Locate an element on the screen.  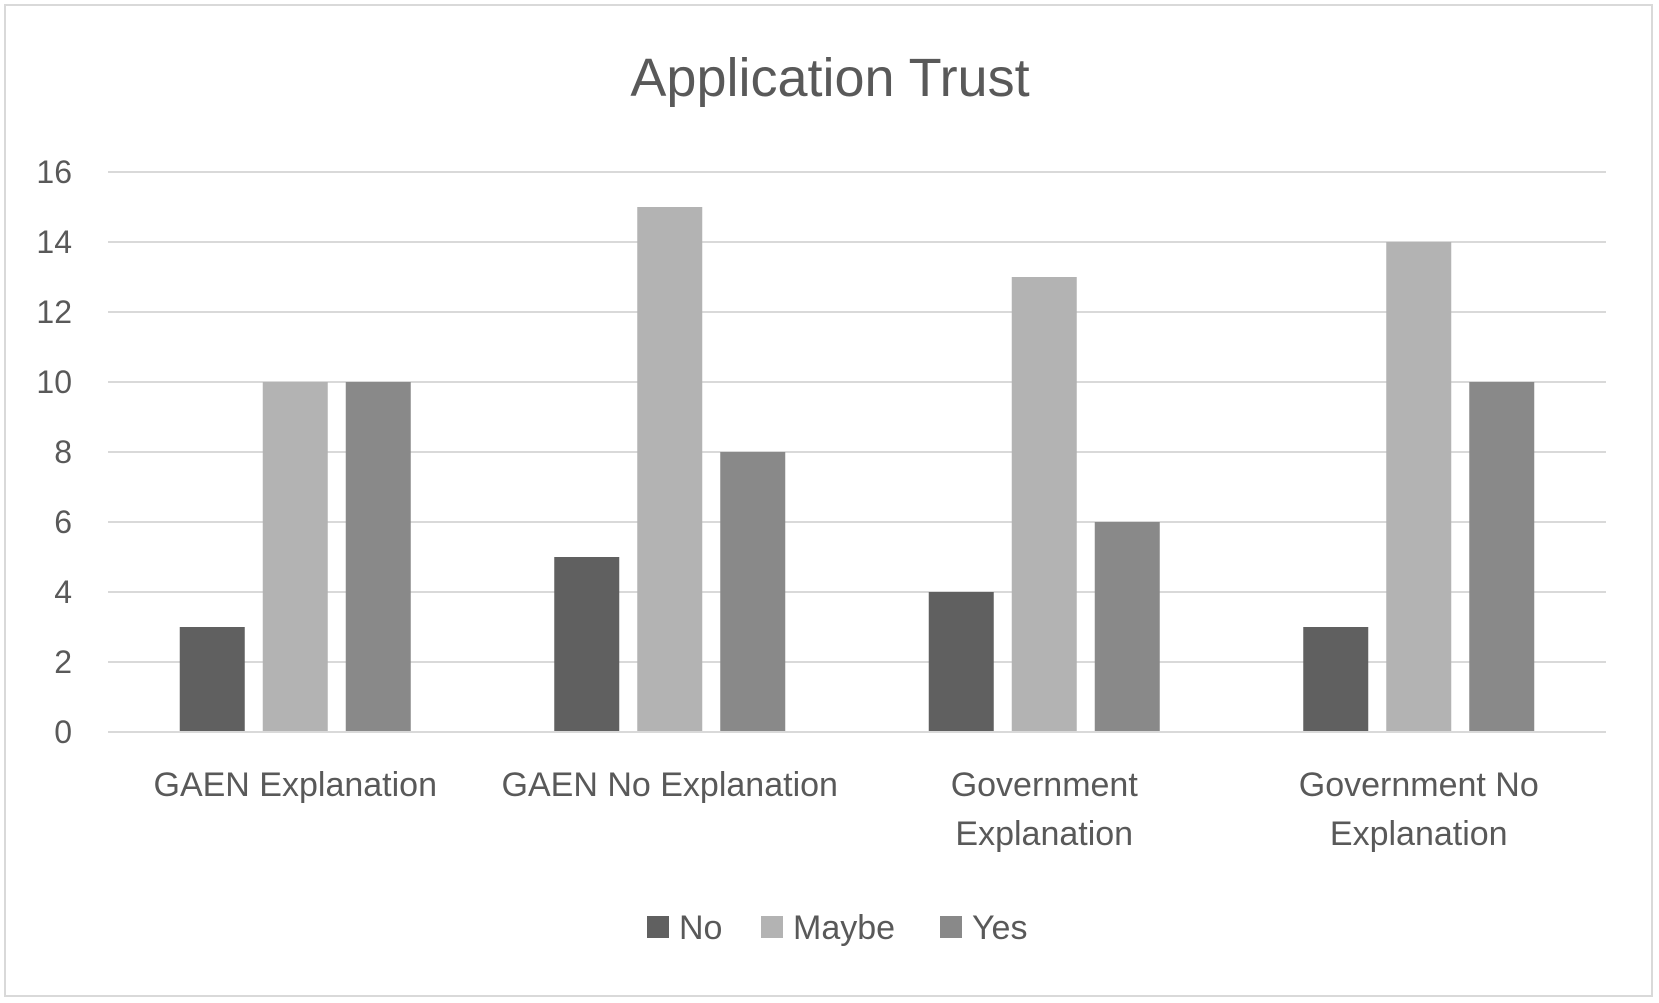
x-category-label: Government is located at coordinates (1045, 785).